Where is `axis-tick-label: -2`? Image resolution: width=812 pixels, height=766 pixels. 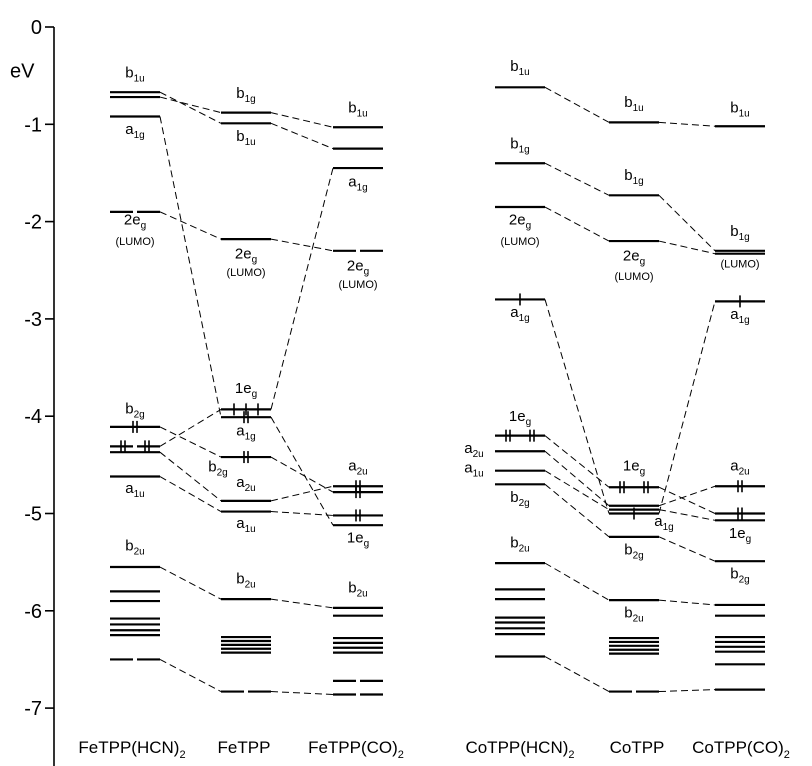 axis-tick-label: -2 is located at coordinates (33, 223).